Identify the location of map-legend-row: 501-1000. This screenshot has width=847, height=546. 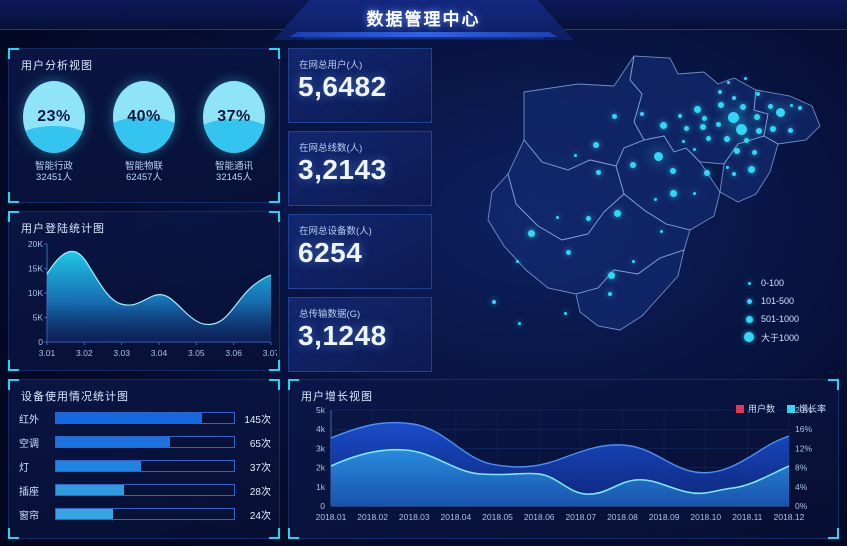
(786, 319).